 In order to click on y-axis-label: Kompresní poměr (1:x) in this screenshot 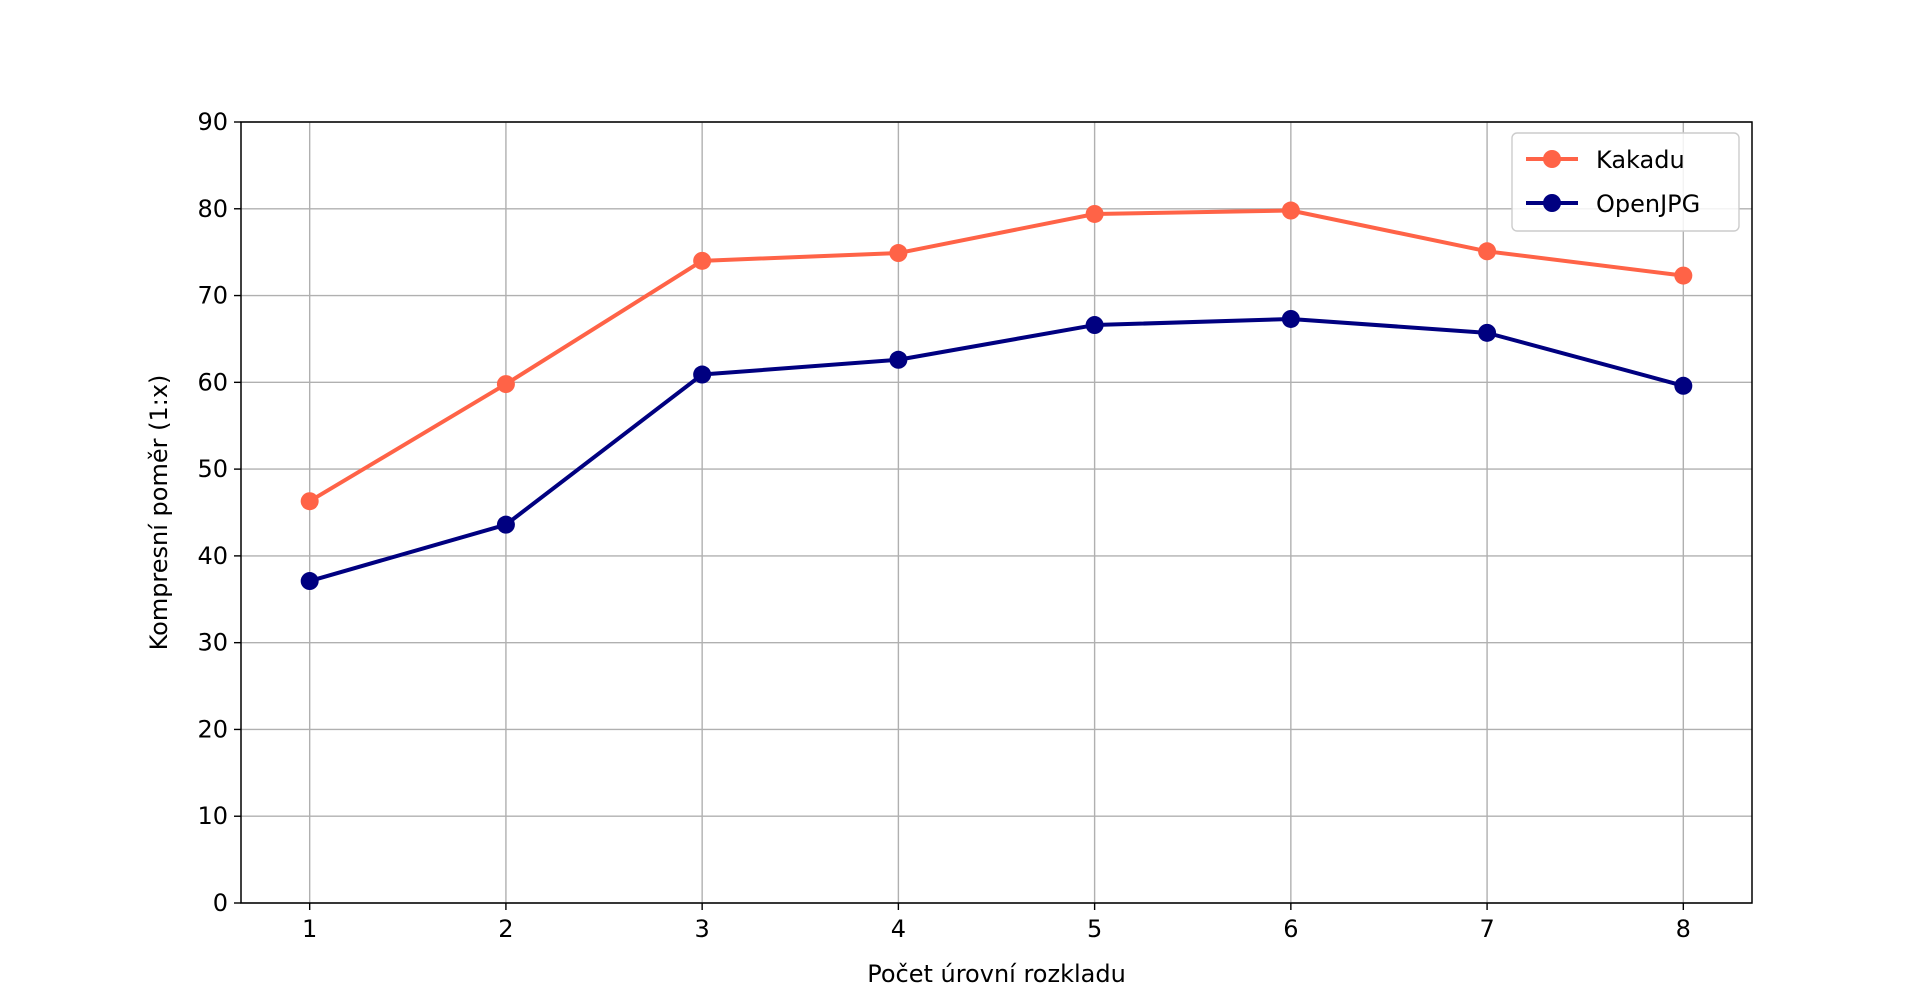, I will do `click(159, 513)`.